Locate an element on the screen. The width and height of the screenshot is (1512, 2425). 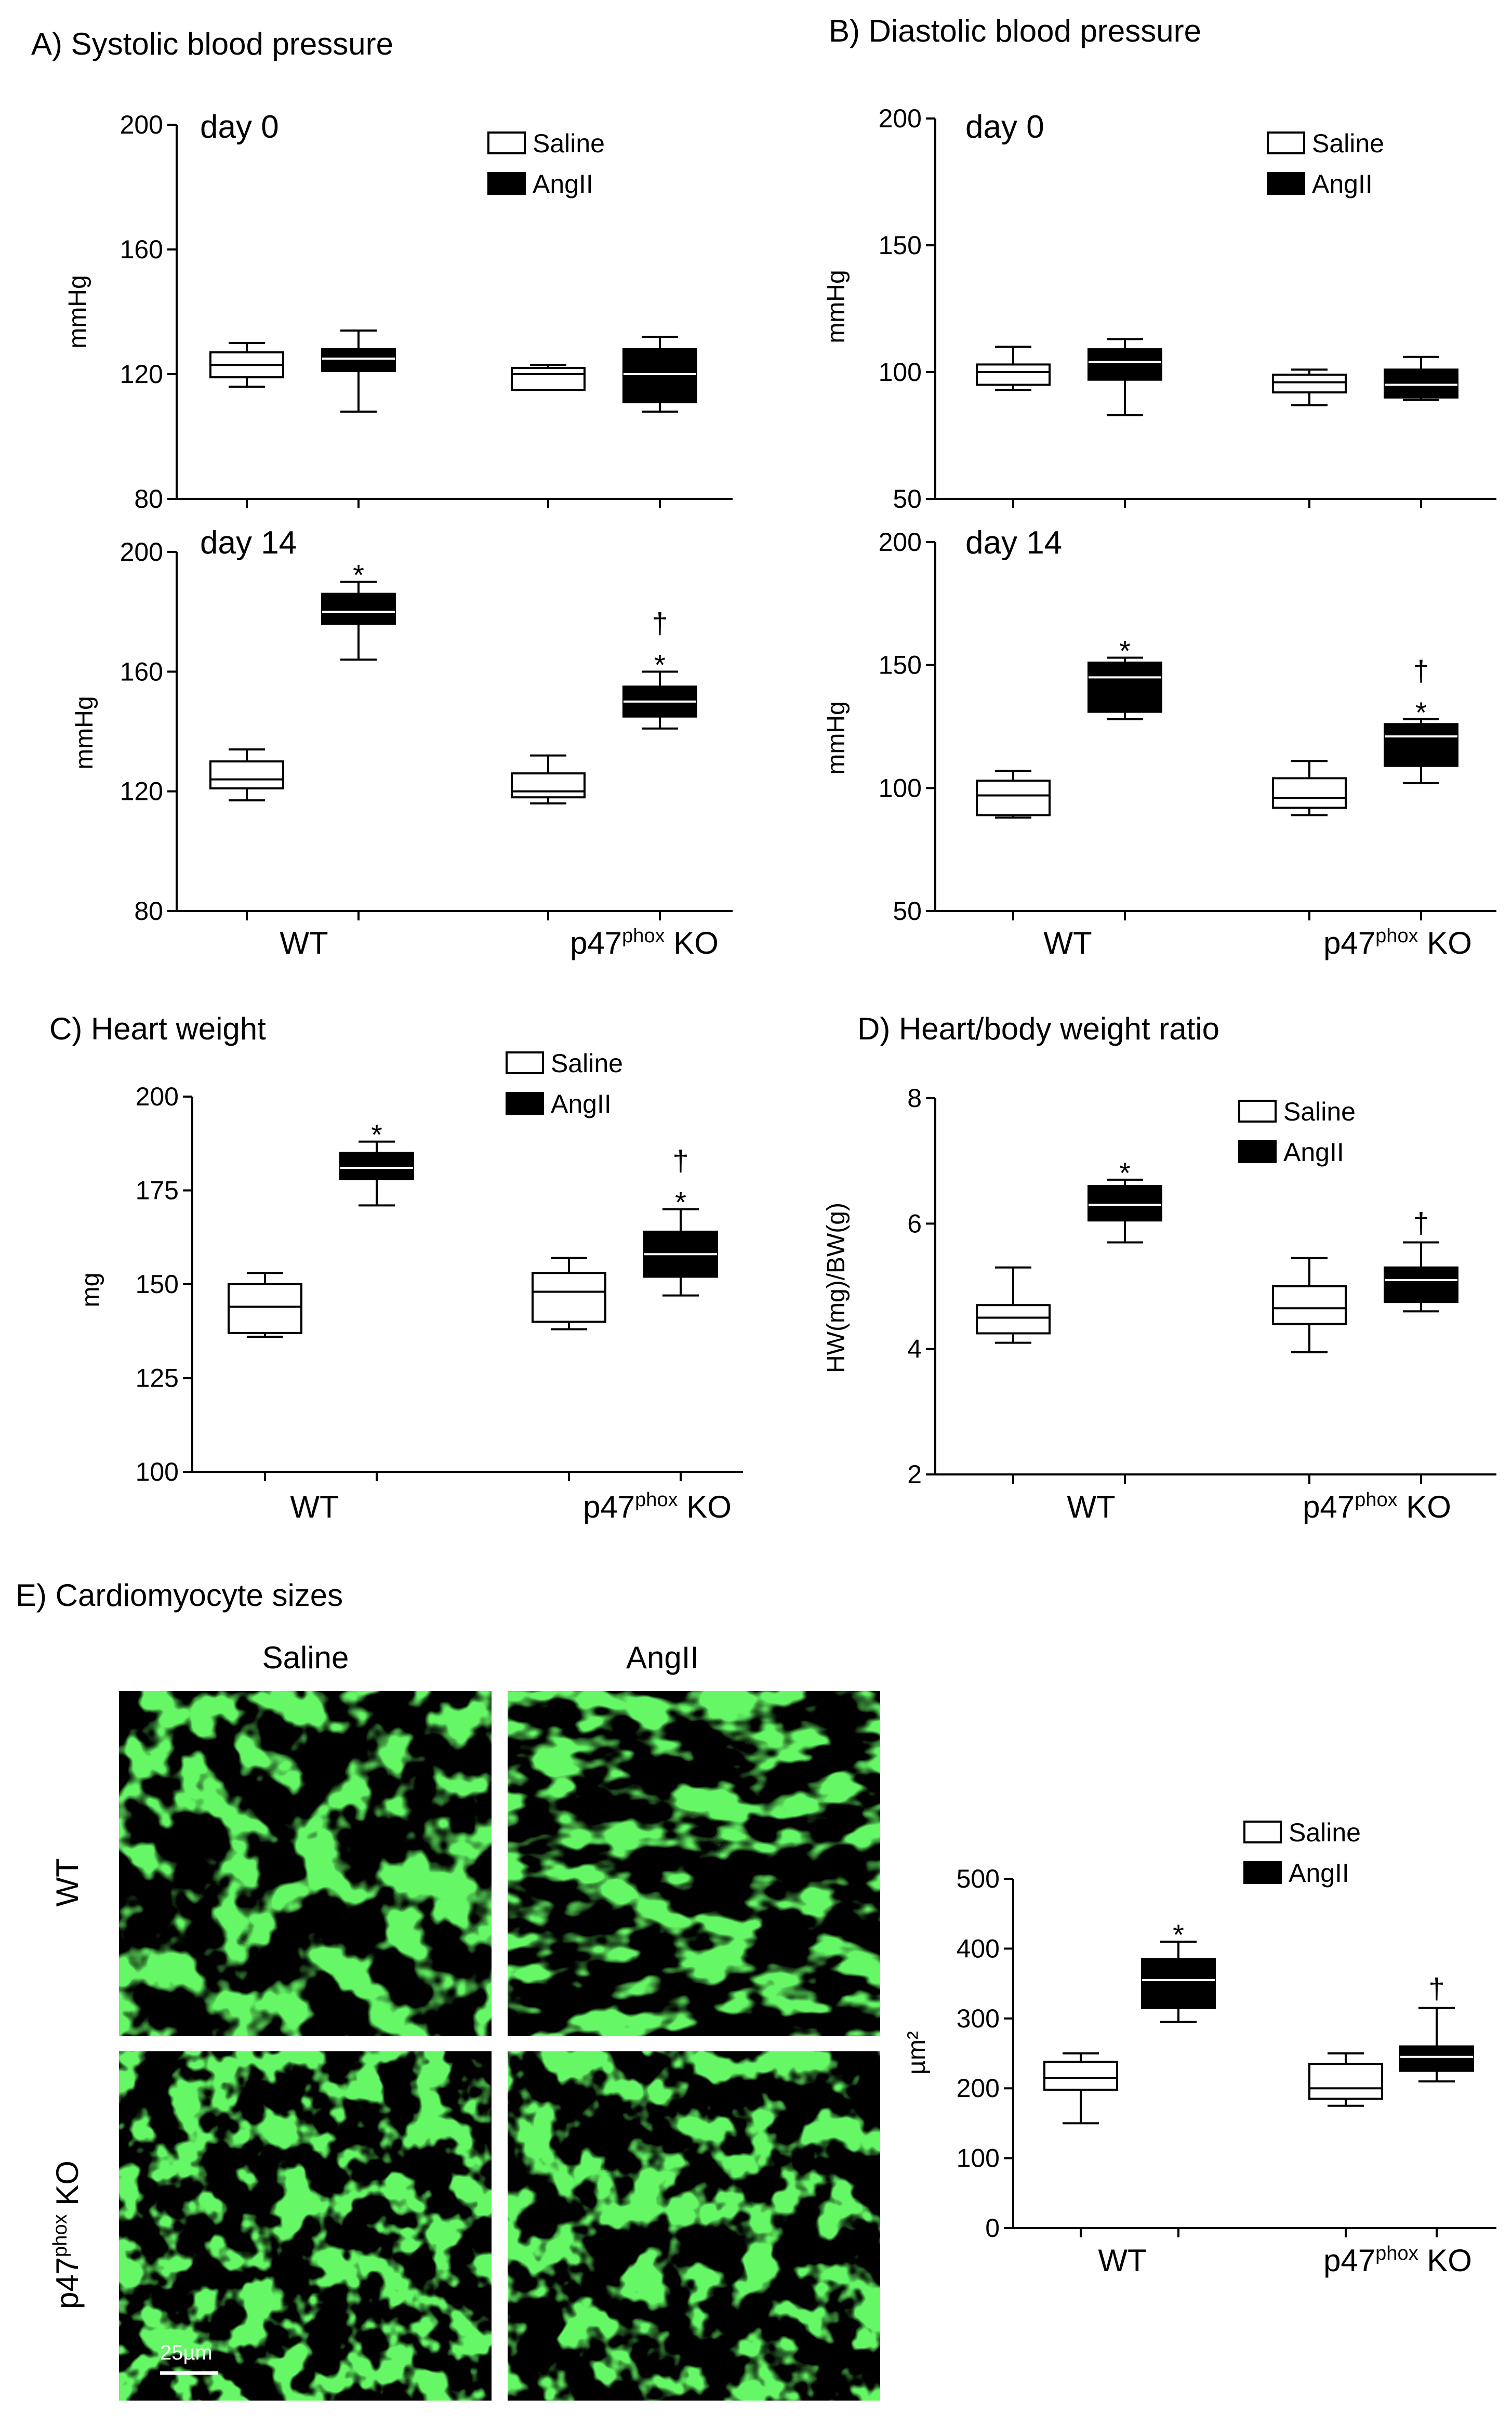
chart-subtitle: day 14 is located at coordinates (249, 543).